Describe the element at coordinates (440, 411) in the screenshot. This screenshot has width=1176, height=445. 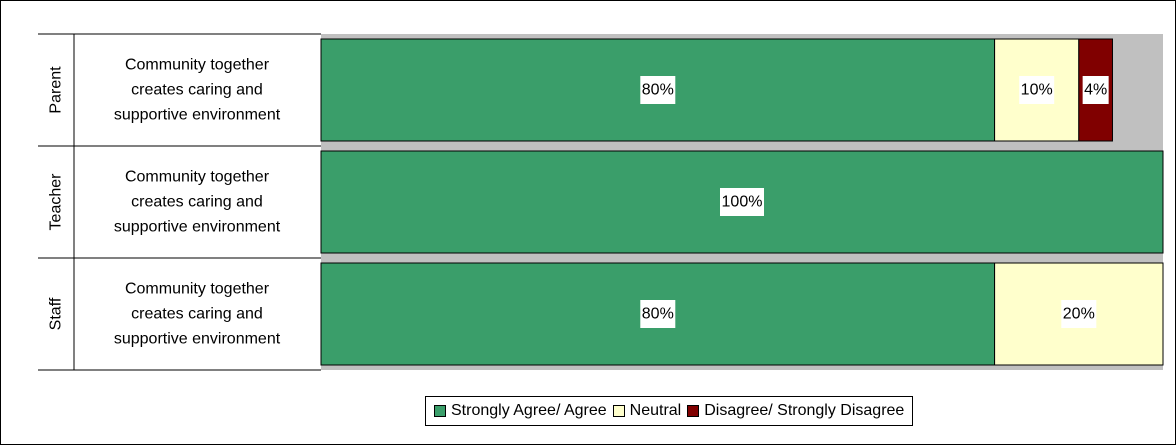
I see `legend-swatch-agree` at that location.